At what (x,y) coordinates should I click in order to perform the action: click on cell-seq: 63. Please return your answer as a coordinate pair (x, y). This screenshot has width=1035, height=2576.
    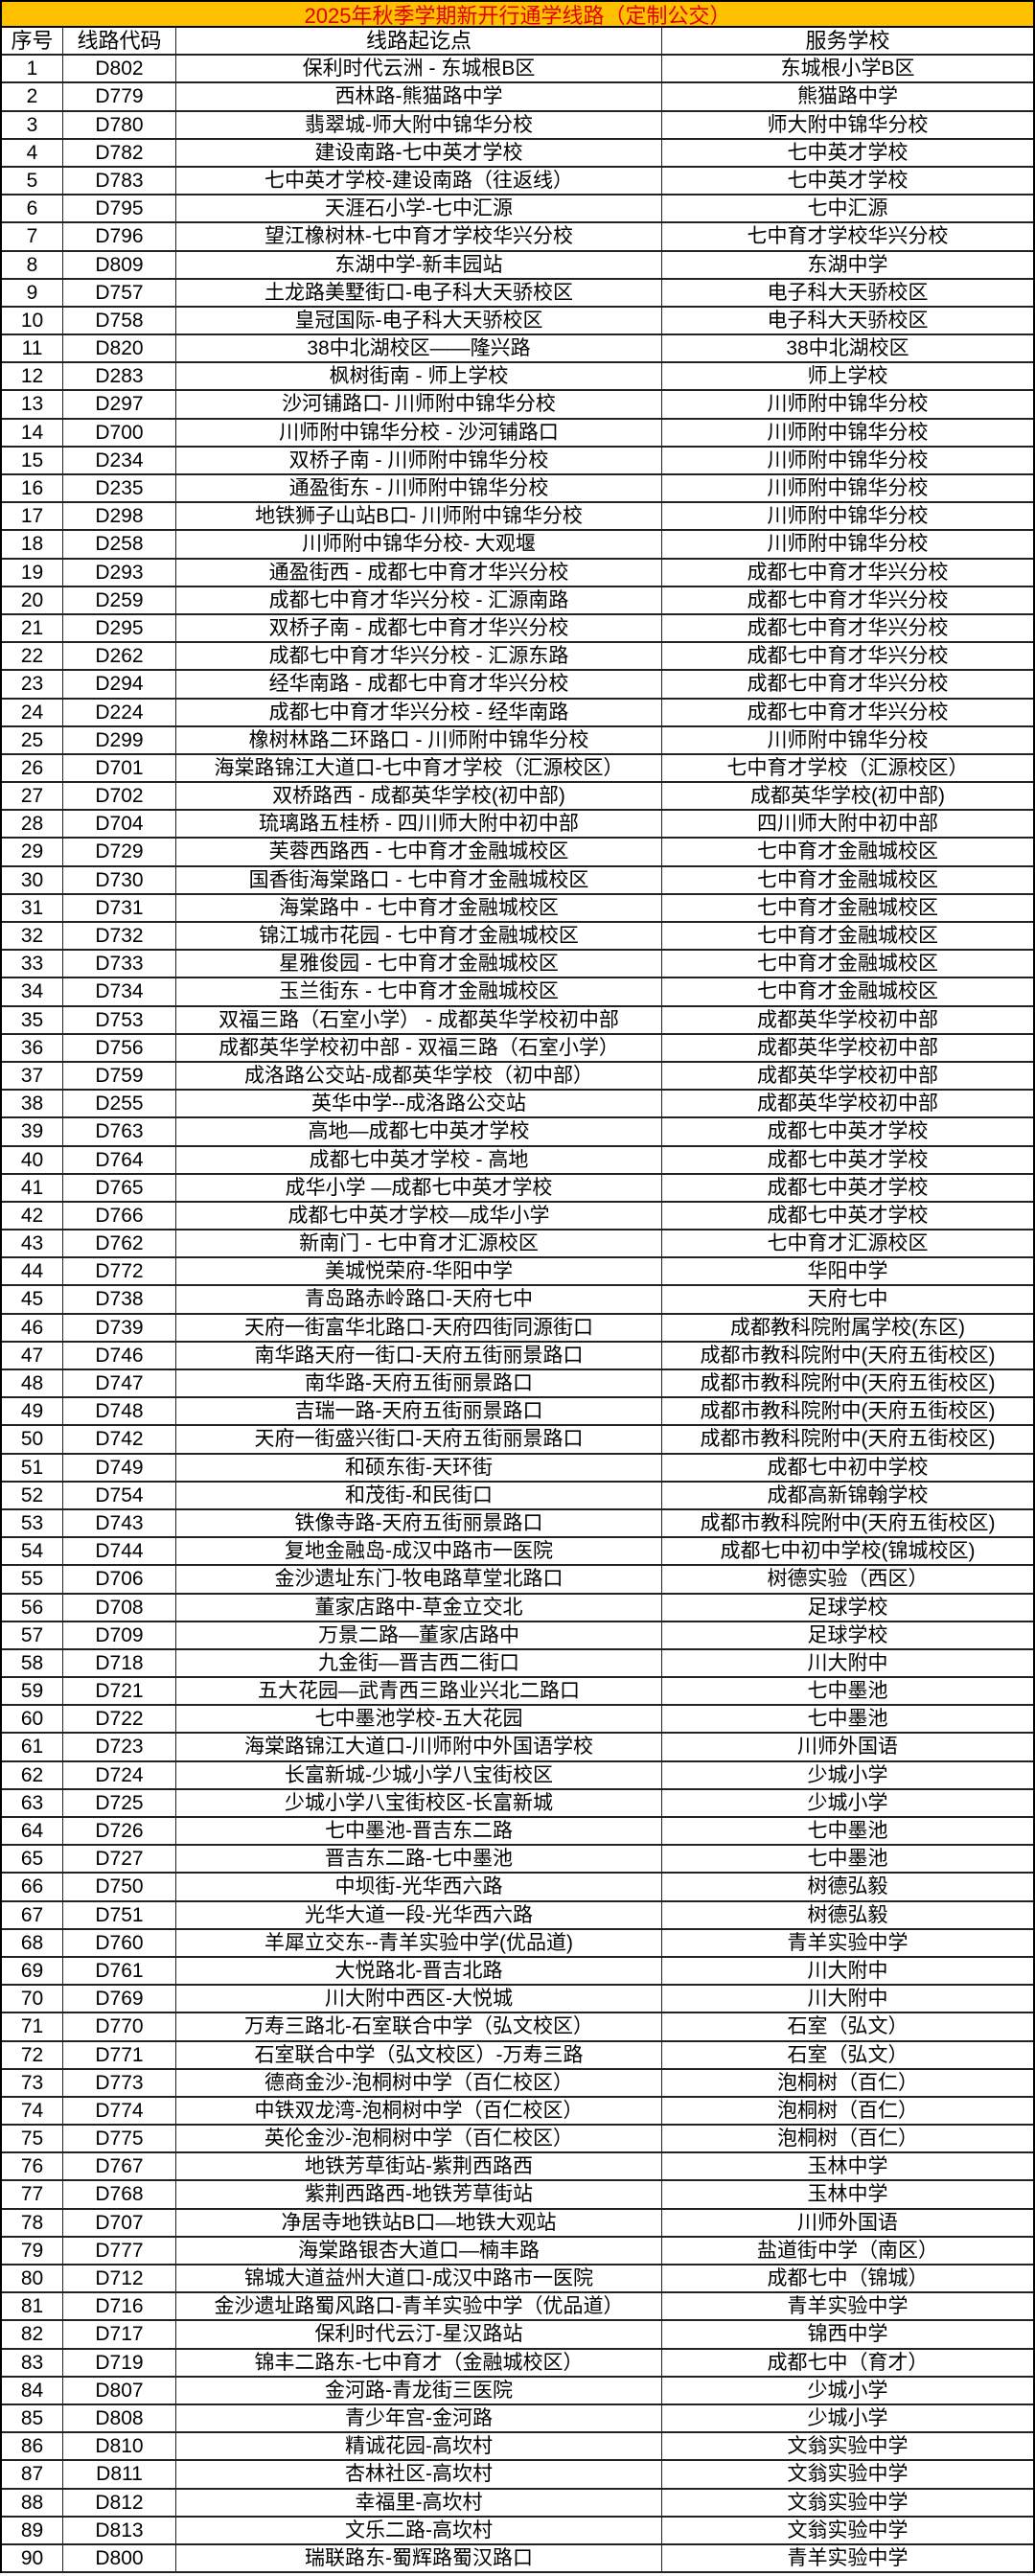
    Looking at the image, I should click on (32, 1802).